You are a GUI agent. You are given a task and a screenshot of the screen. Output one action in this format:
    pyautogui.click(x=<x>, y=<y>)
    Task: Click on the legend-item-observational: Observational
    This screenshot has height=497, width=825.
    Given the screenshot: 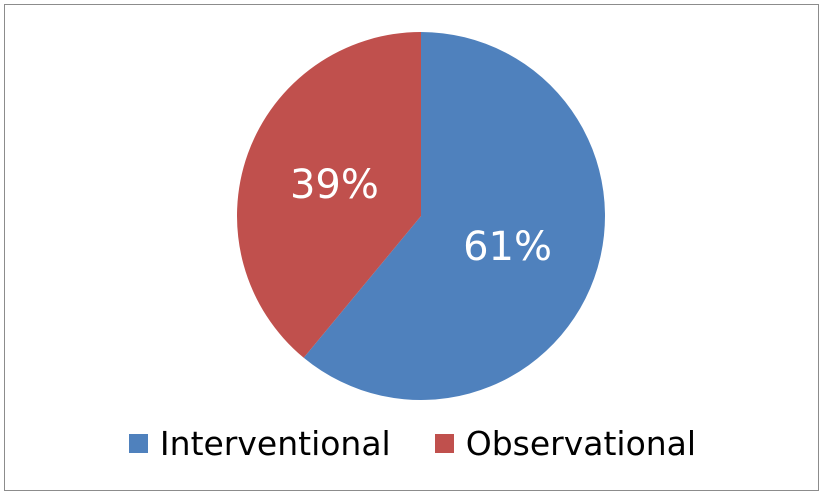 What is the action you would take?
    pyautogui.click(x=565, y=443)
    